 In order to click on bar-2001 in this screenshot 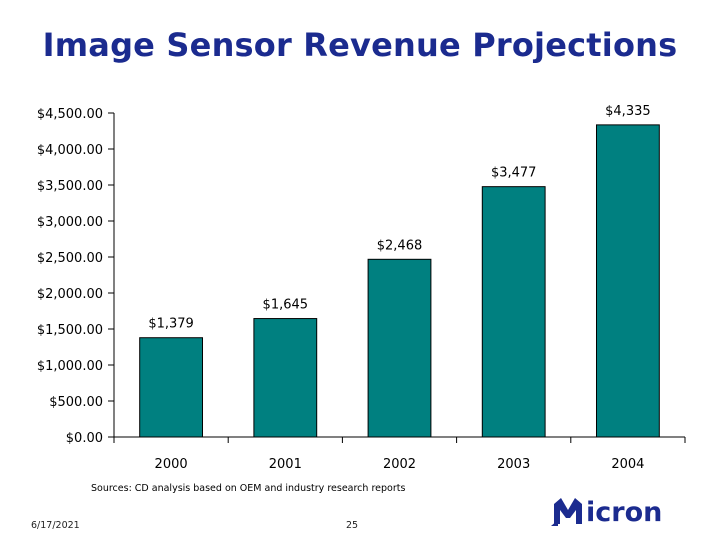, I will do `click(285, 378)`.